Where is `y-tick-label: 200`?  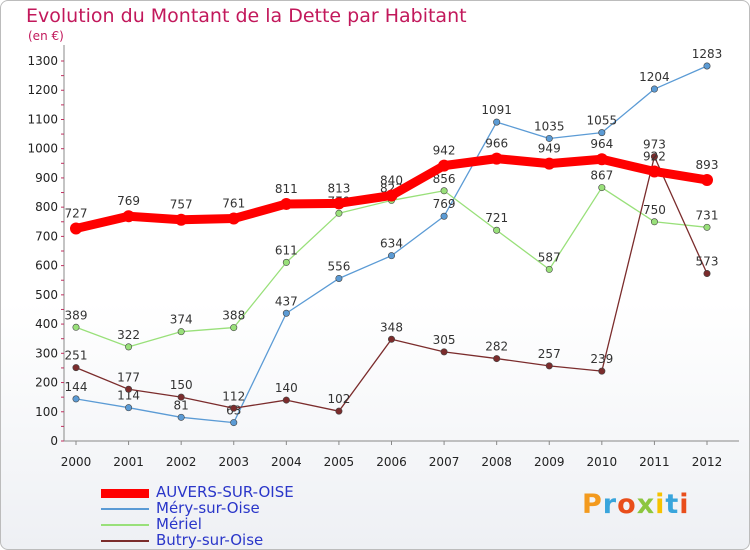
y-tick-label: 200 is located at coordinates (46, 383).